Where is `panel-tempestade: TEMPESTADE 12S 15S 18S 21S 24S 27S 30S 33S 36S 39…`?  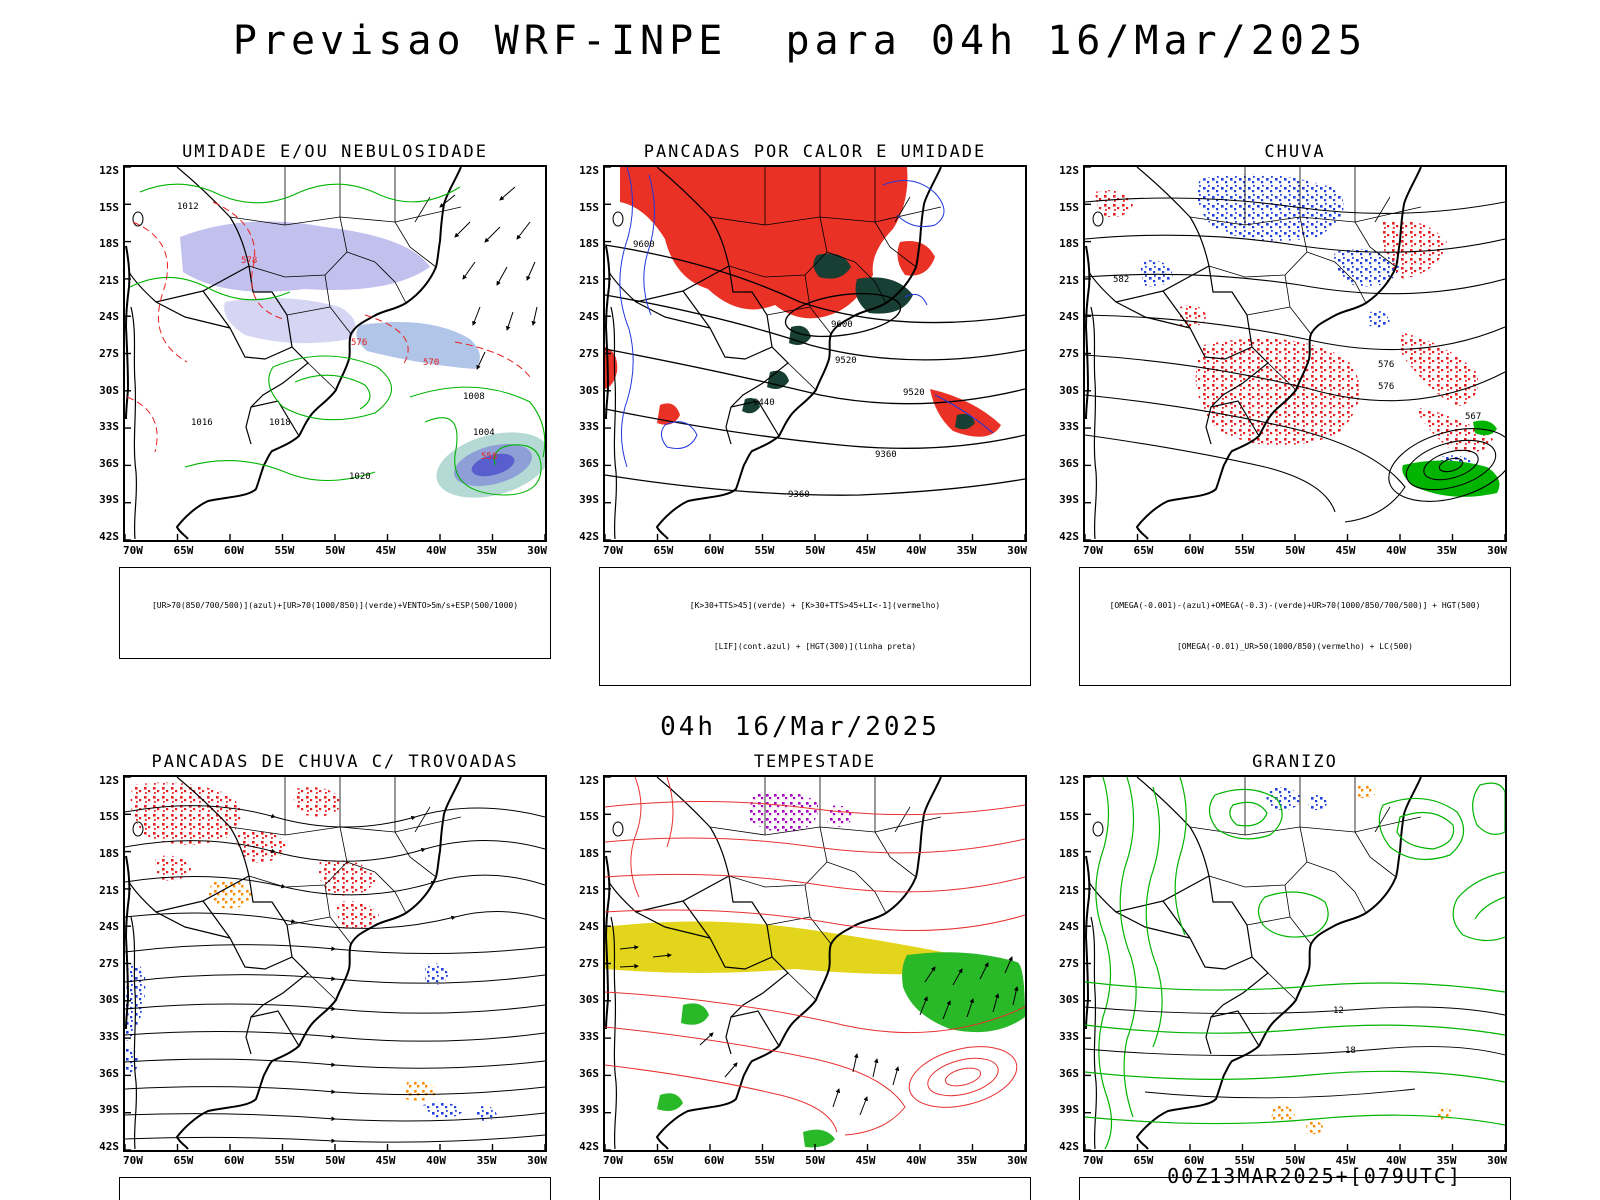 panel-tempestade: TEMPESTADE 12S 15S 18S 21S 24S 27S 30S 33S 36S 39… is located at coordinates (802, 975).